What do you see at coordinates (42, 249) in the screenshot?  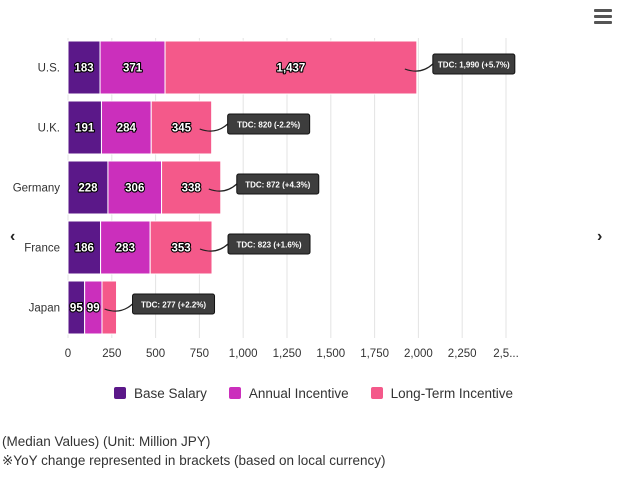 I see `category-label: France` at bounding box center [42, 249].